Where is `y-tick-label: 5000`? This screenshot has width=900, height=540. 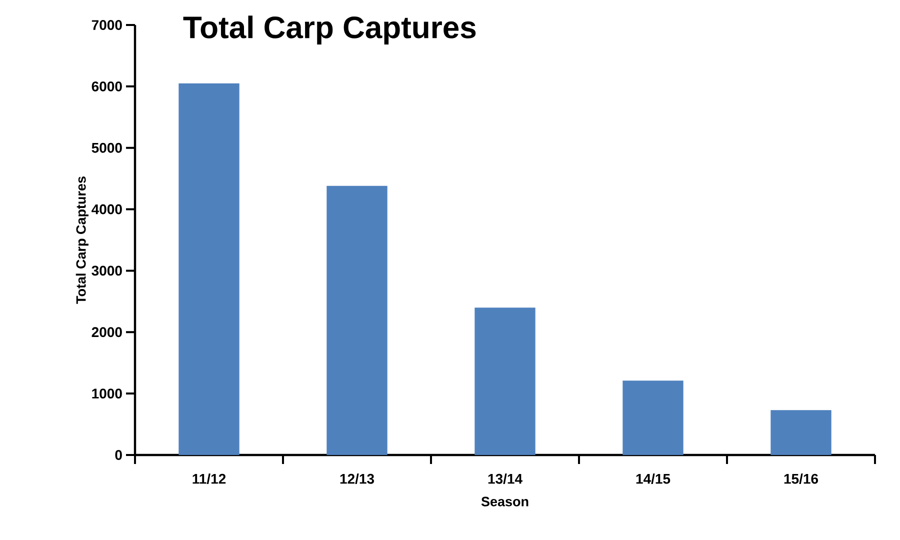 y-tick-label: 5000 is located at coordinates (107, 147).